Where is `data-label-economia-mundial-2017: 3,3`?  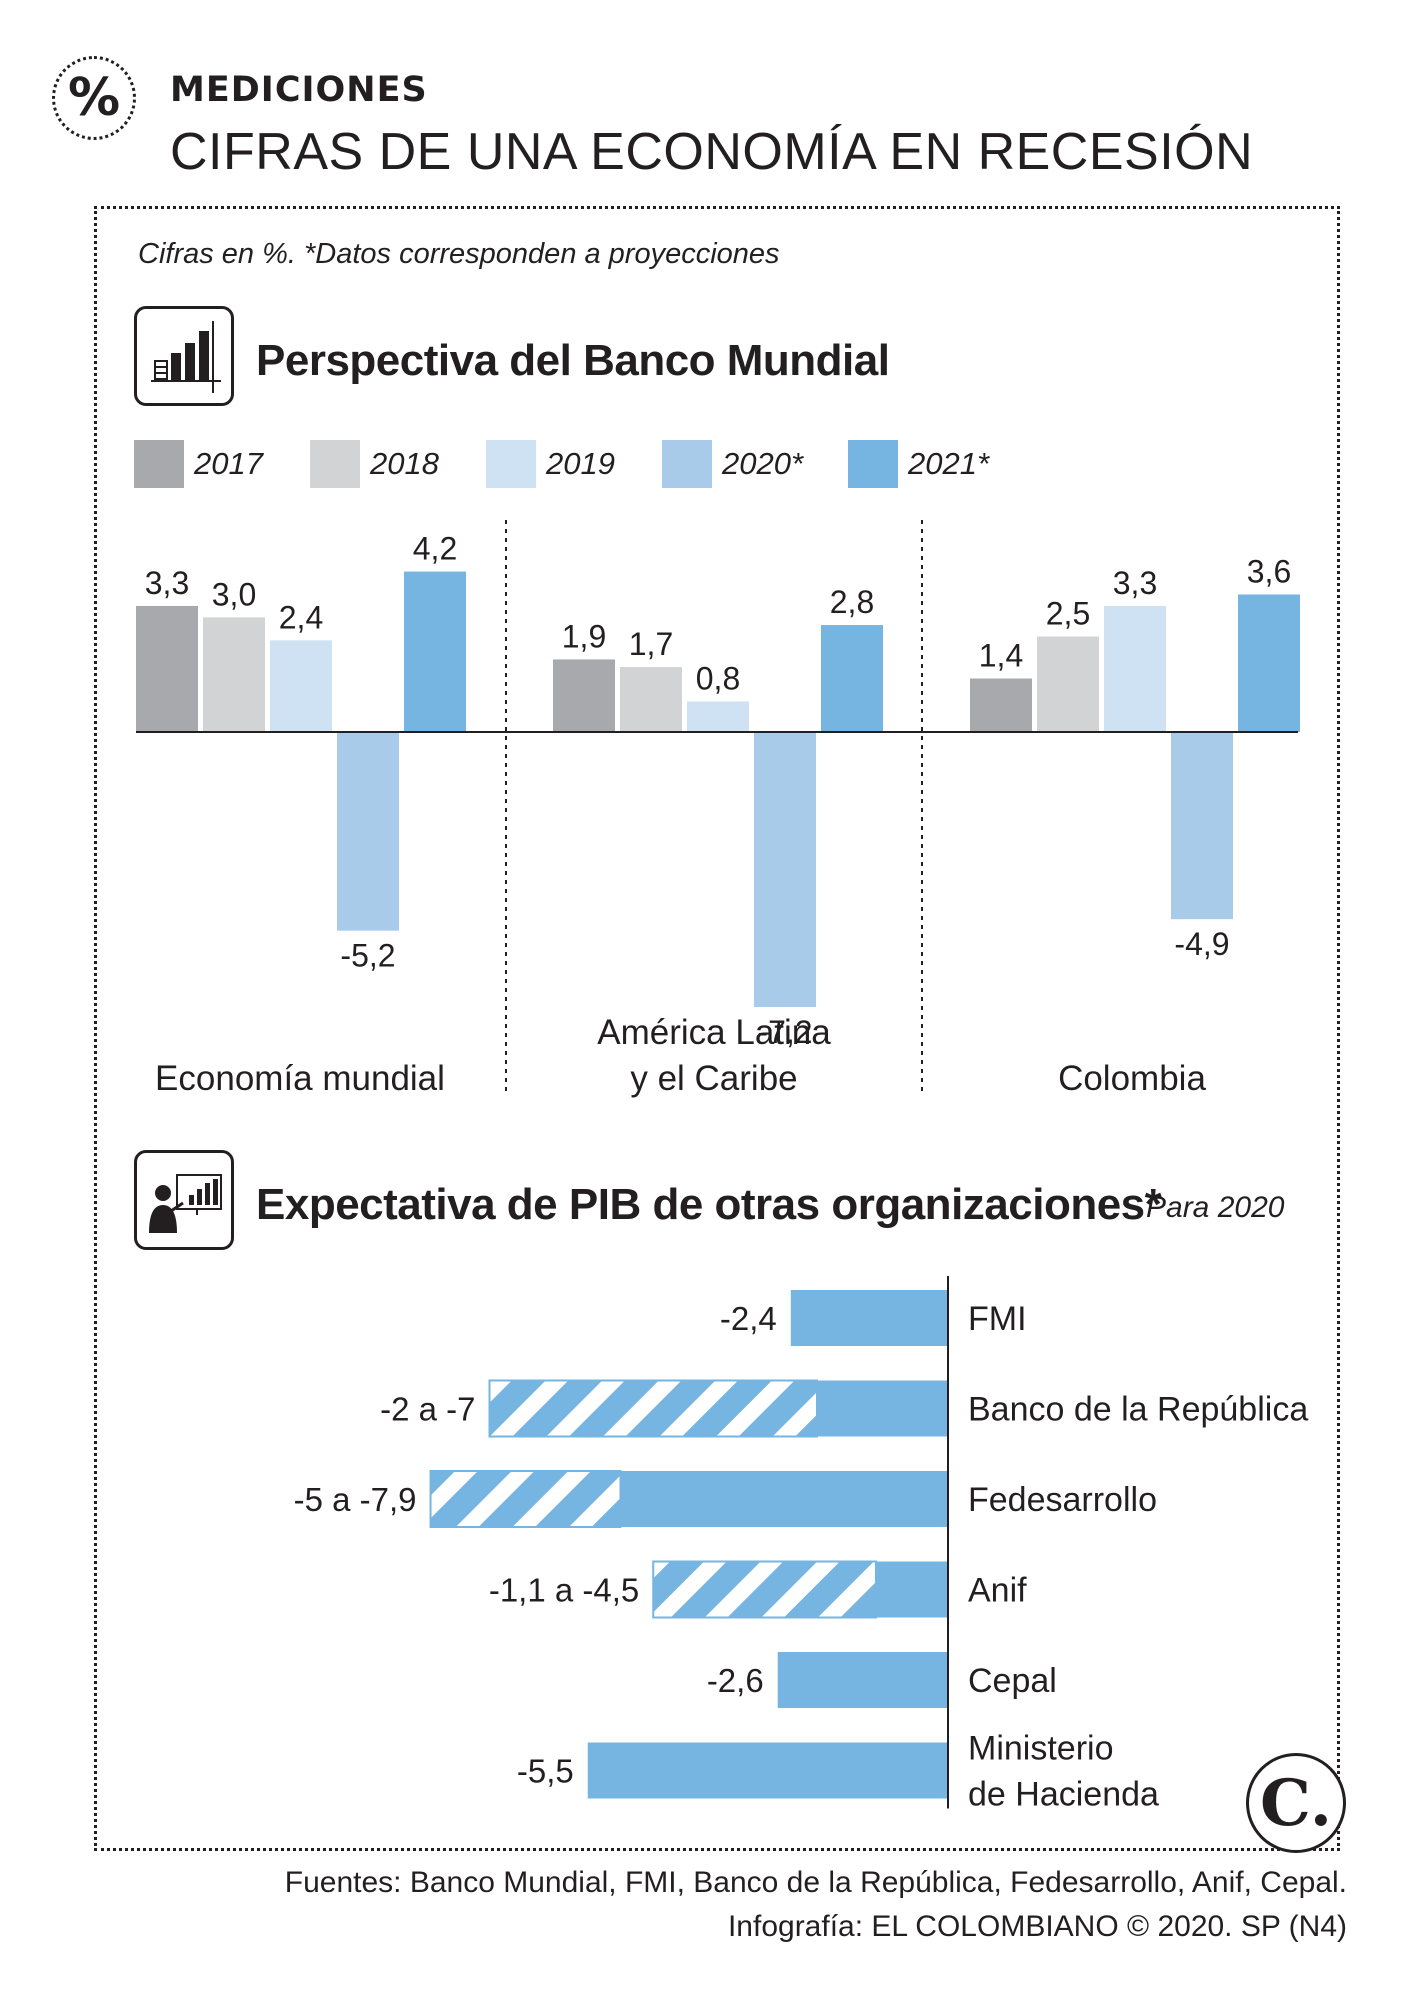
data-label-economia-mundial-2017: 3,3 is located at coordinates (167, 583).